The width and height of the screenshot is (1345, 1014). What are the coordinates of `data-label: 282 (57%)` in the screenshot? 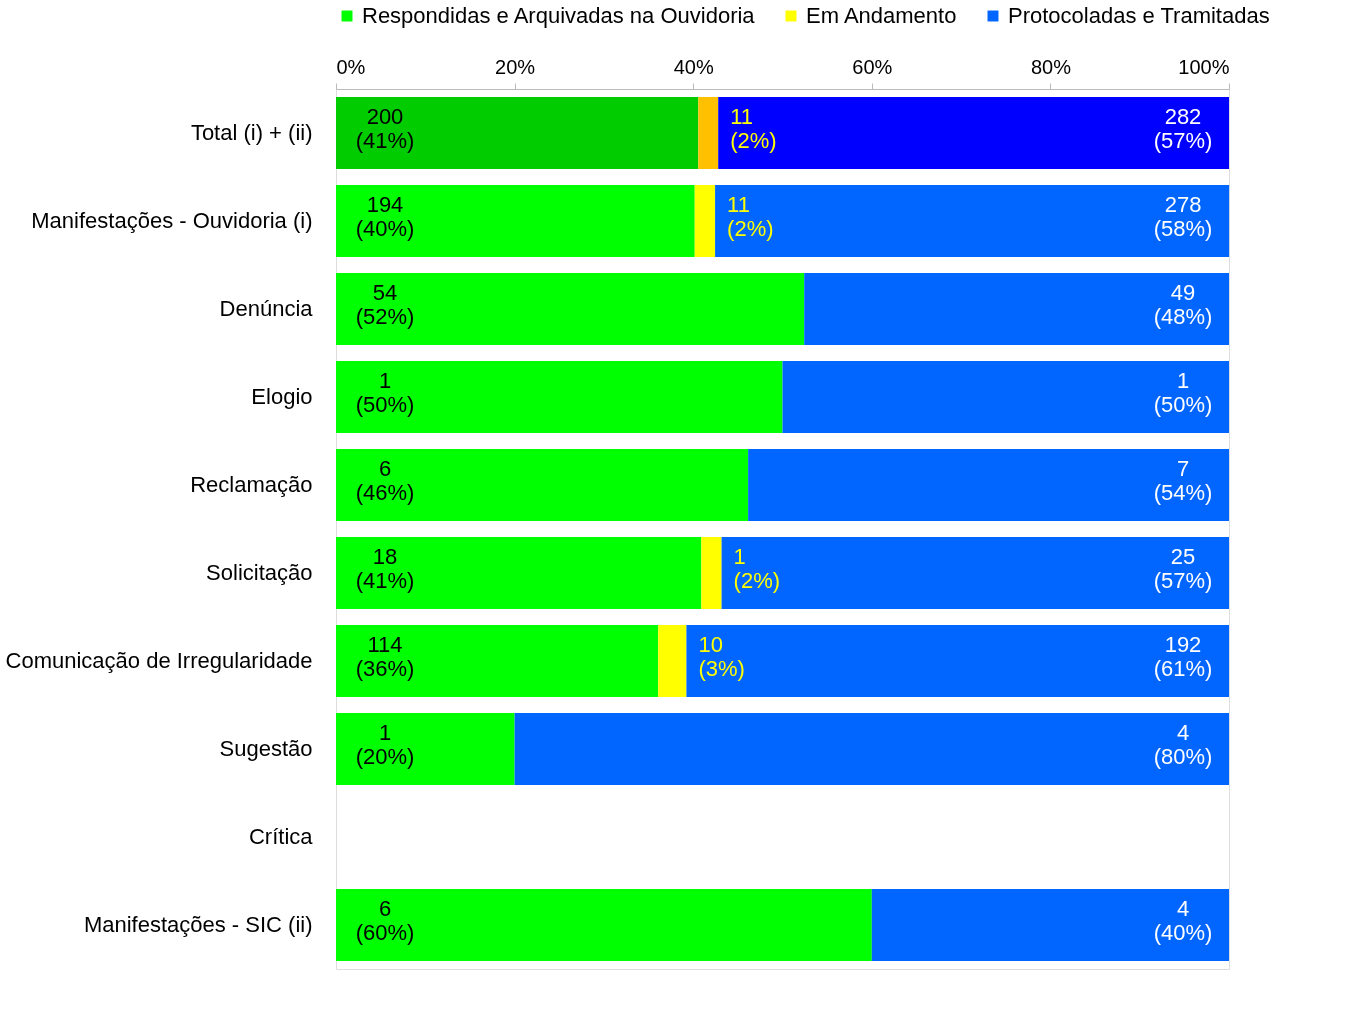 It's located at (1183, 128).